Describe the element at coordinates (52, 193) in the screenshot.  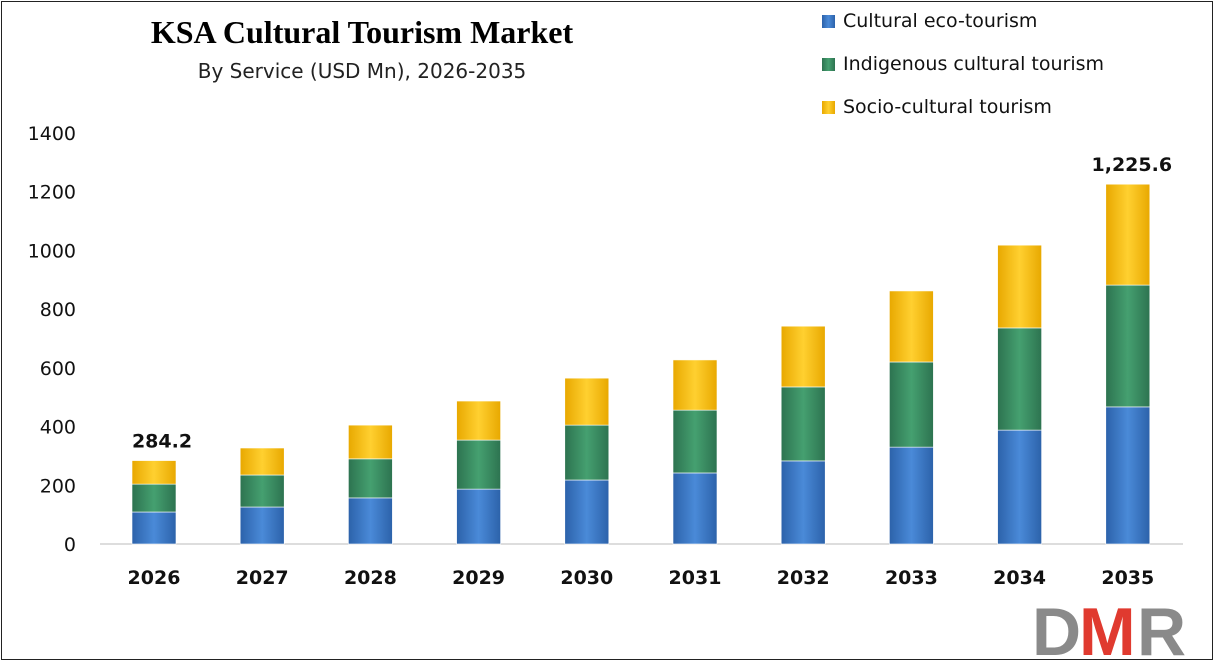
I see `y-tick-label: 1200` at that location.